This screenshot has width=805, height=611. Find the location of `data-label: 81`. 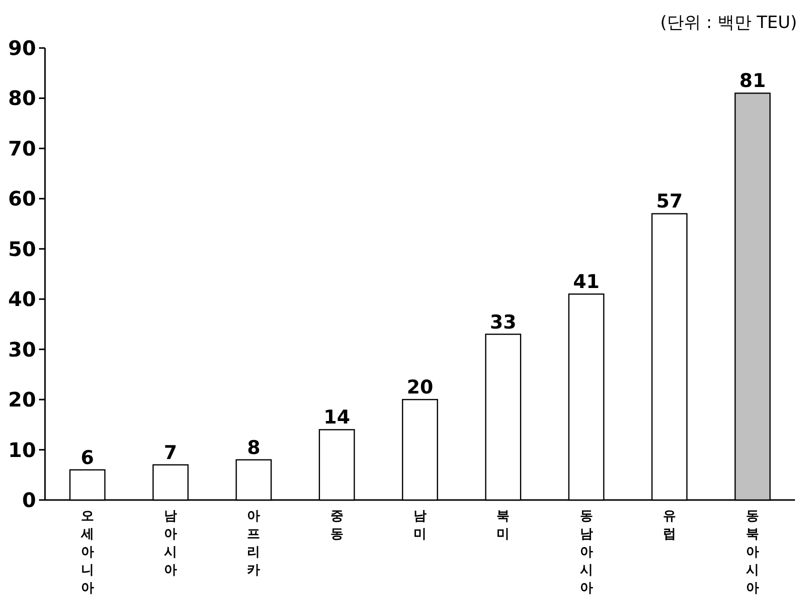

data-label: 81 is located at coordinates (752, 81).